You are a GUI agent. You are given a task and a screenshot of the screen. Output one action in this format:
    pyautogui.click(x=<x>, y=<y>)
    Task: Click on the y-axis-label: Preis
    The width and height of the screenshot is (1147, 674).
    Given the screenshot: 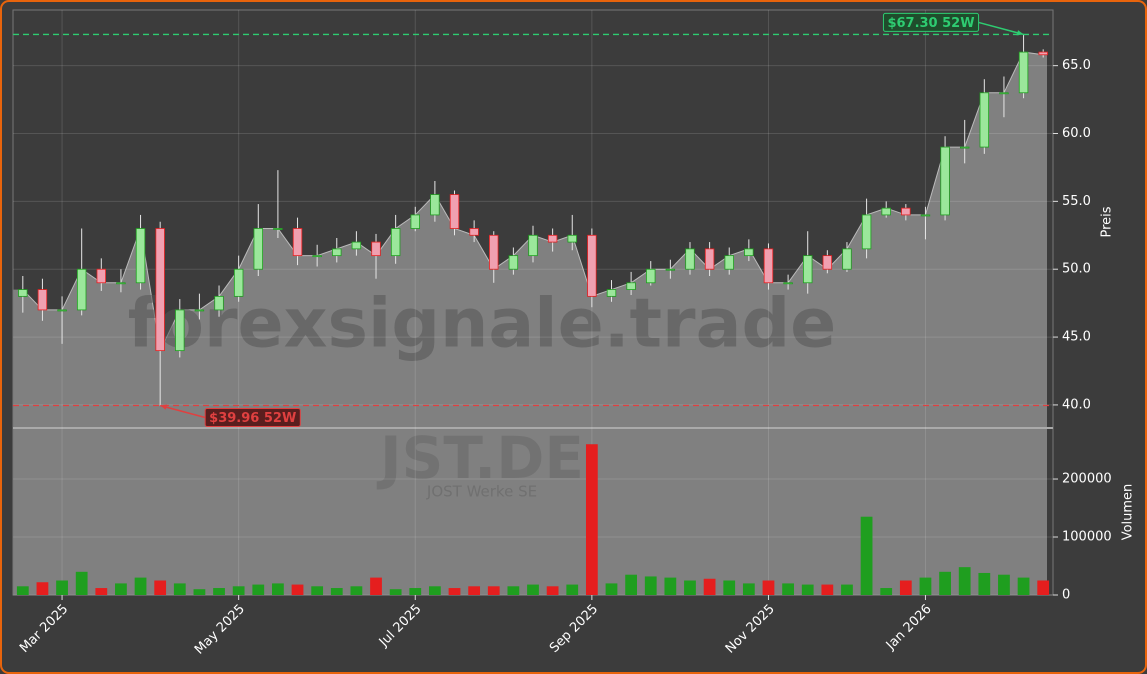 What is the action you would take?
    pyautogui.click(x=1107, y=221)
    